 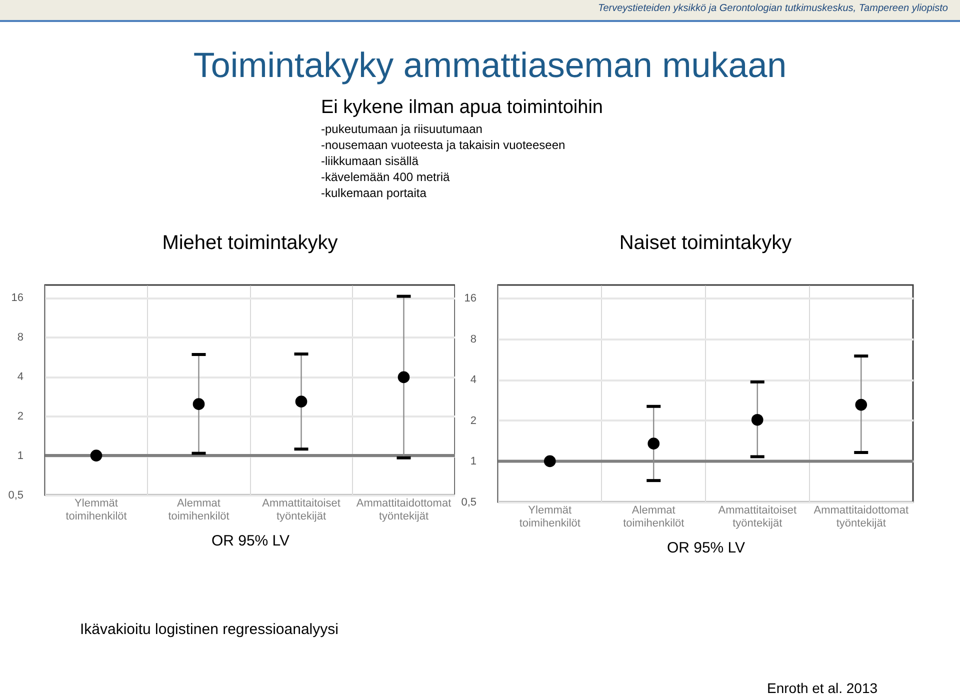 I want to click on text: Terveystieteiden yksikkö ja Gerontologian tutkimuskeskus, Tampereen yliopisto, so click(x=773, y=8).